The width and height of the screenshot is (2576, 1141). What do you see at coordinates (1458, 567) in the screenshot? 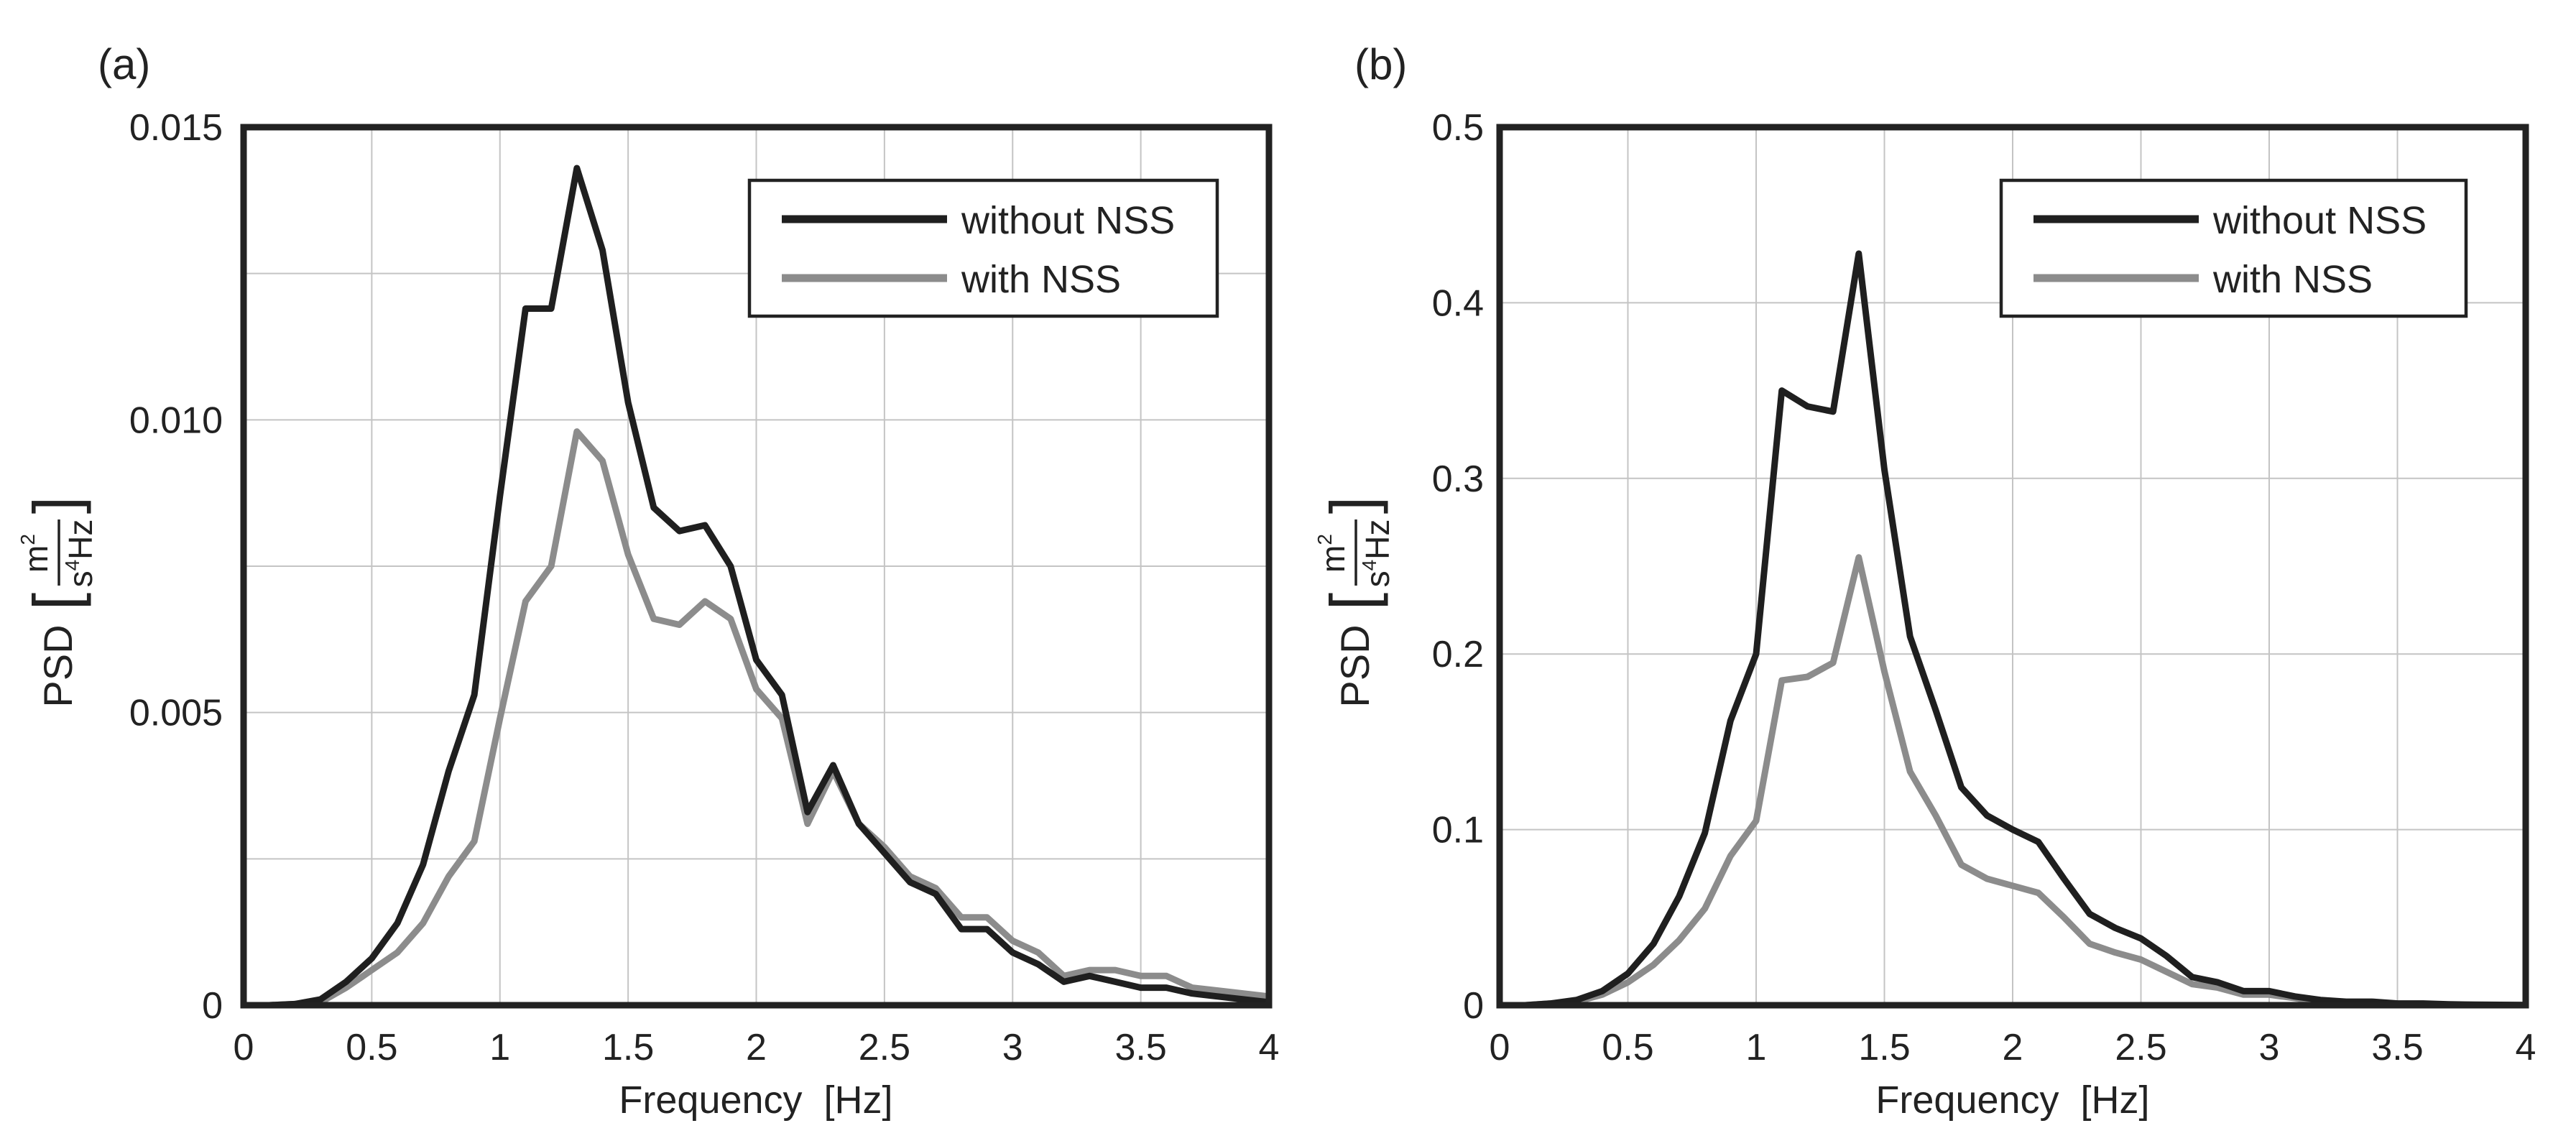
I see `y-tick-labels: 0 0.1 0.2 0.3 0.4 0.5` at bounding box center [1458, 567].